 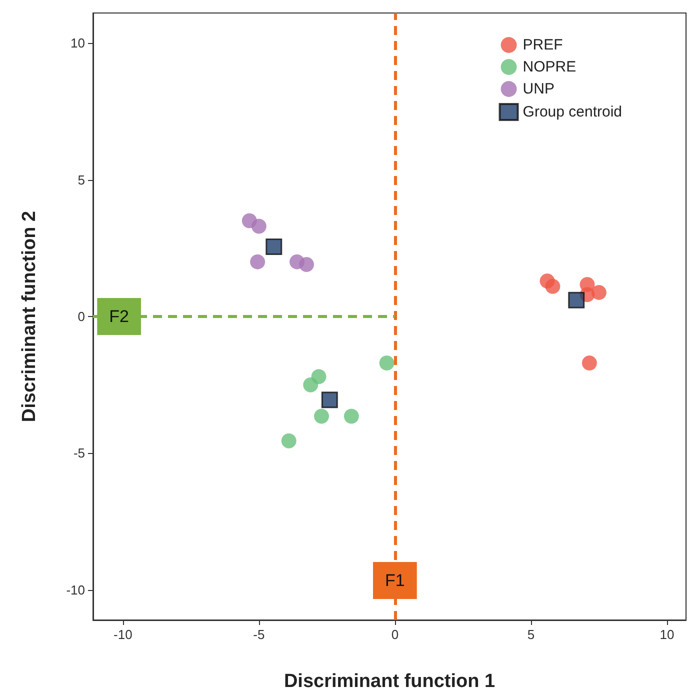 I want to click on legend-label: Group centroid, so click(x=572, y=112).